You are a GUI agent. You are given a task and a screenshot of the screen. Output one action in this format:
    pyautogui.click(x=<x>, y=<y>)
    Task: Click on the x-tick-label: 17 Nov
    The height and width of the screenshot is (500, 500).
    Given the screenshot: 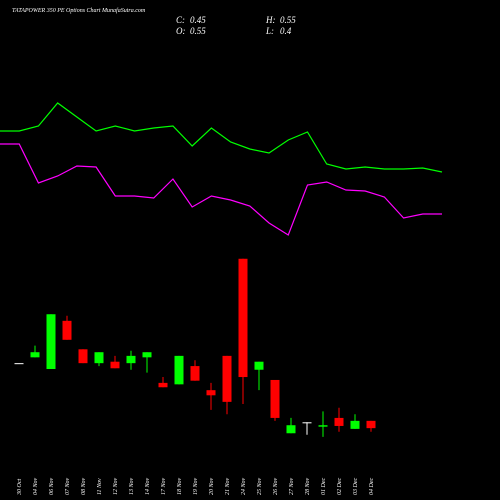 What is the action you would take?
    pyautogui.click(x=164, y=486)
    